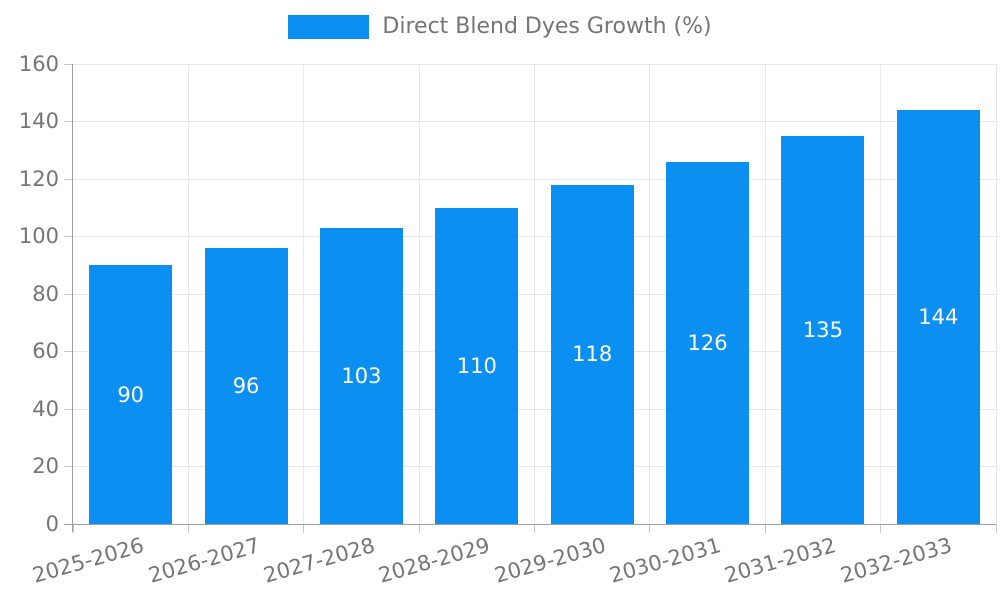 The width and height of the screenshot is (1000, 600). I want to click on y-axis-tick-label: 120, so click(38, 178).